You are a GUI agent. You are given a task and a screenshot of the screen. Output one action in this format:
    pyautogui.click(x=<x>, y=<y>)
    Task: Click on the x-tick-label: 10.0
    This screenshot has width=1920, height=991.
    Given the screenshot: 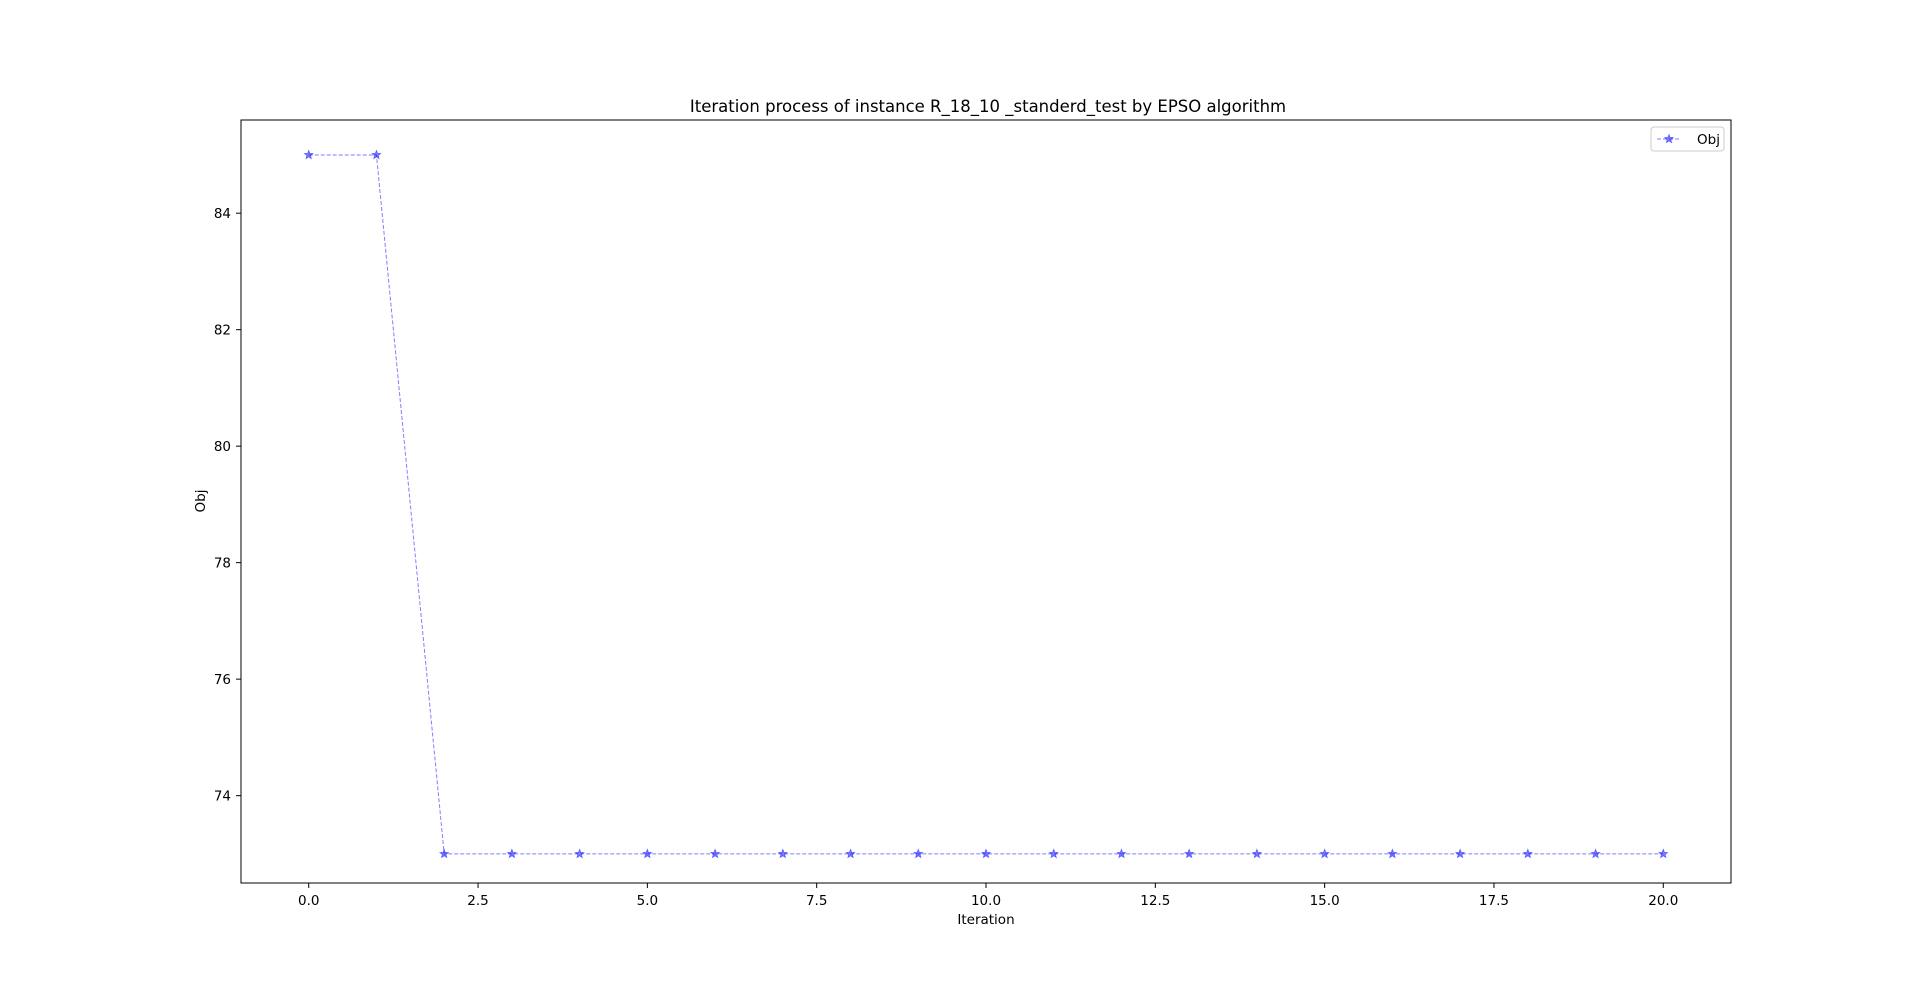 What is the action you would take?
    pyautogui.click(x=986, y=901)
    